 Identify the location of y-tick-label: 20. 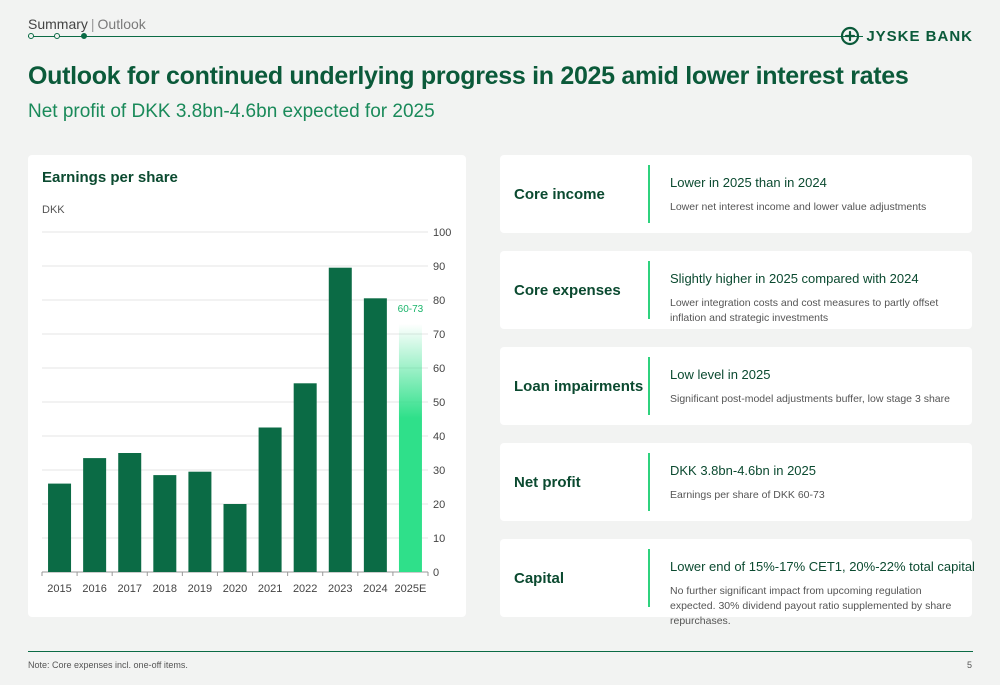
(439, 505).